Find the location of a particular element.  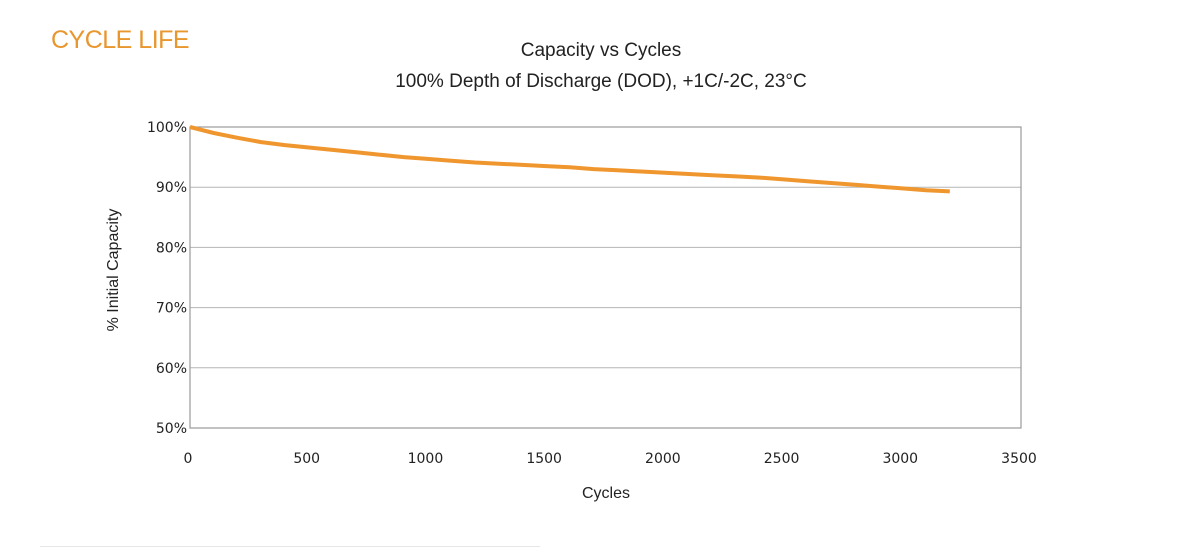

y-tick-label: 80% is located at coordinates (171, 248).